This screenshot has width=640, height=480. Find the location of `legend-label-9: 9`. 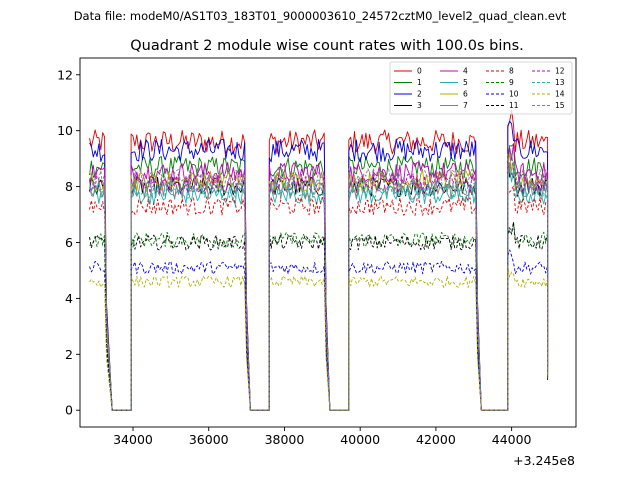

legend-label-9: 9 is located at coordinates (511, 82).